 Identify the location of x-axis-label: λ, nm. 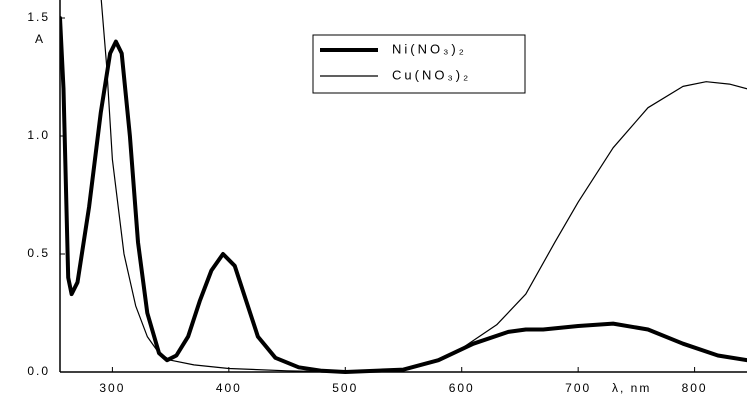
(631, 388).